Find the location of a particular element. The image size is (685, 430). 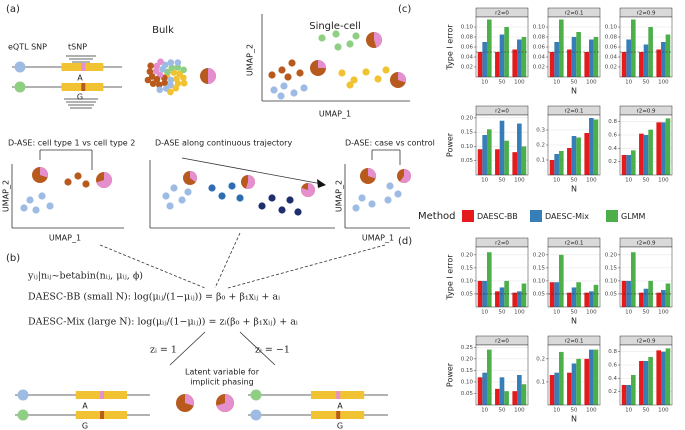

legend-label: DAESC-Mix is located at coordinates (567, 216).